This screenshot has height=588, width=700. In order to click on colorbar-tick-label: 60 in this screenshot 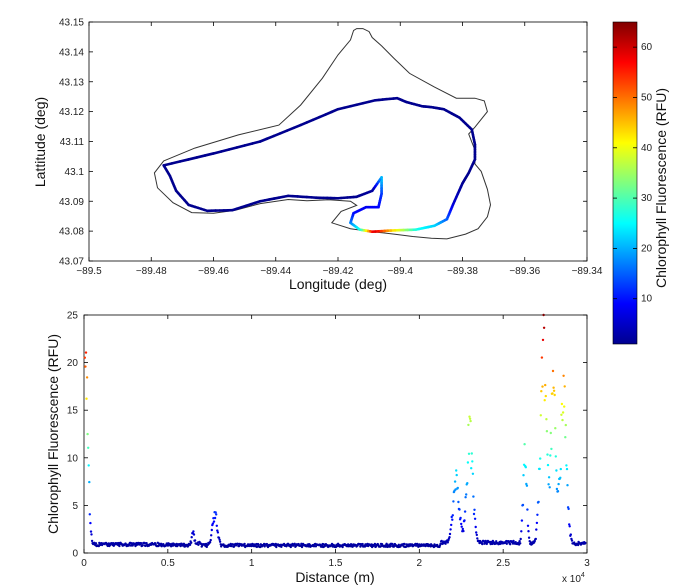, I will do `click(647, 47)`.